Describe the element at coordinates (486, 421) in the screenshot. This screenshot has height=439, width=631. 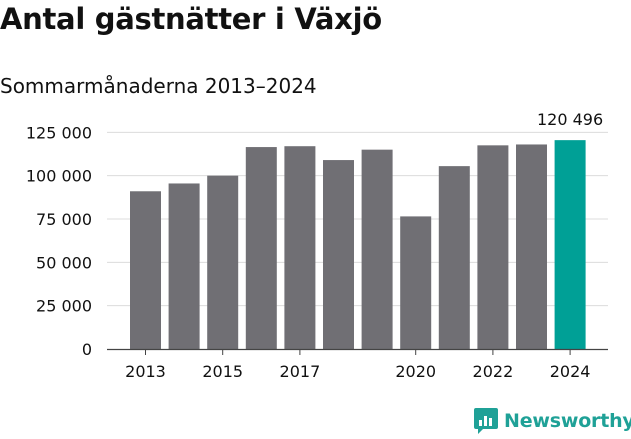
I see `chart-speech-bubble-icon` at that location.